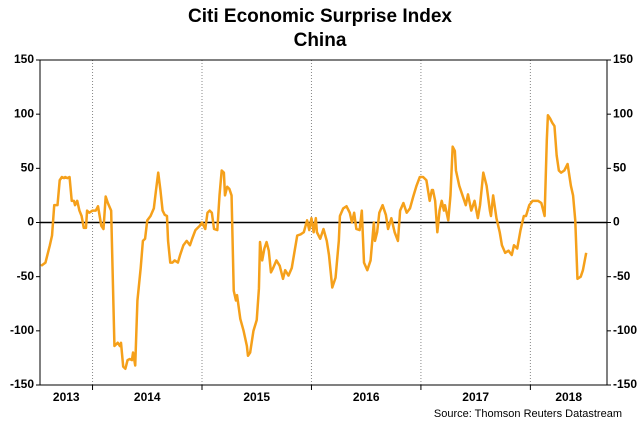  I want to click on y2-tick-label: -100, so click(625, 330).